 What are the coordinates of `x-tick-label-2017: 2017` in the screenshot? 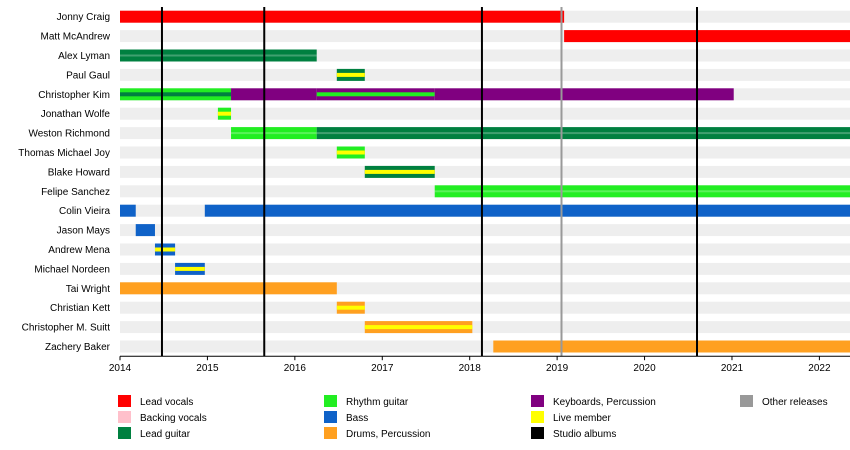 It's located at (382, 368).